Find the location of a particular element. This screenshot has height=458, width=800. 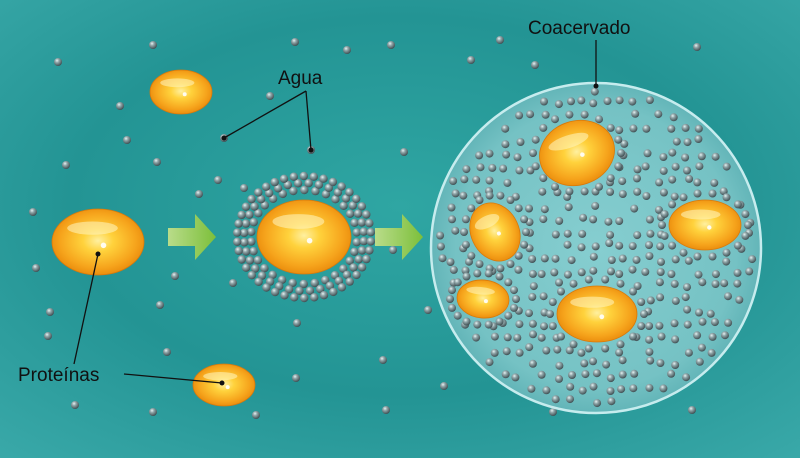

label-proteins: Proteínas is located at coordinates (58, 375).